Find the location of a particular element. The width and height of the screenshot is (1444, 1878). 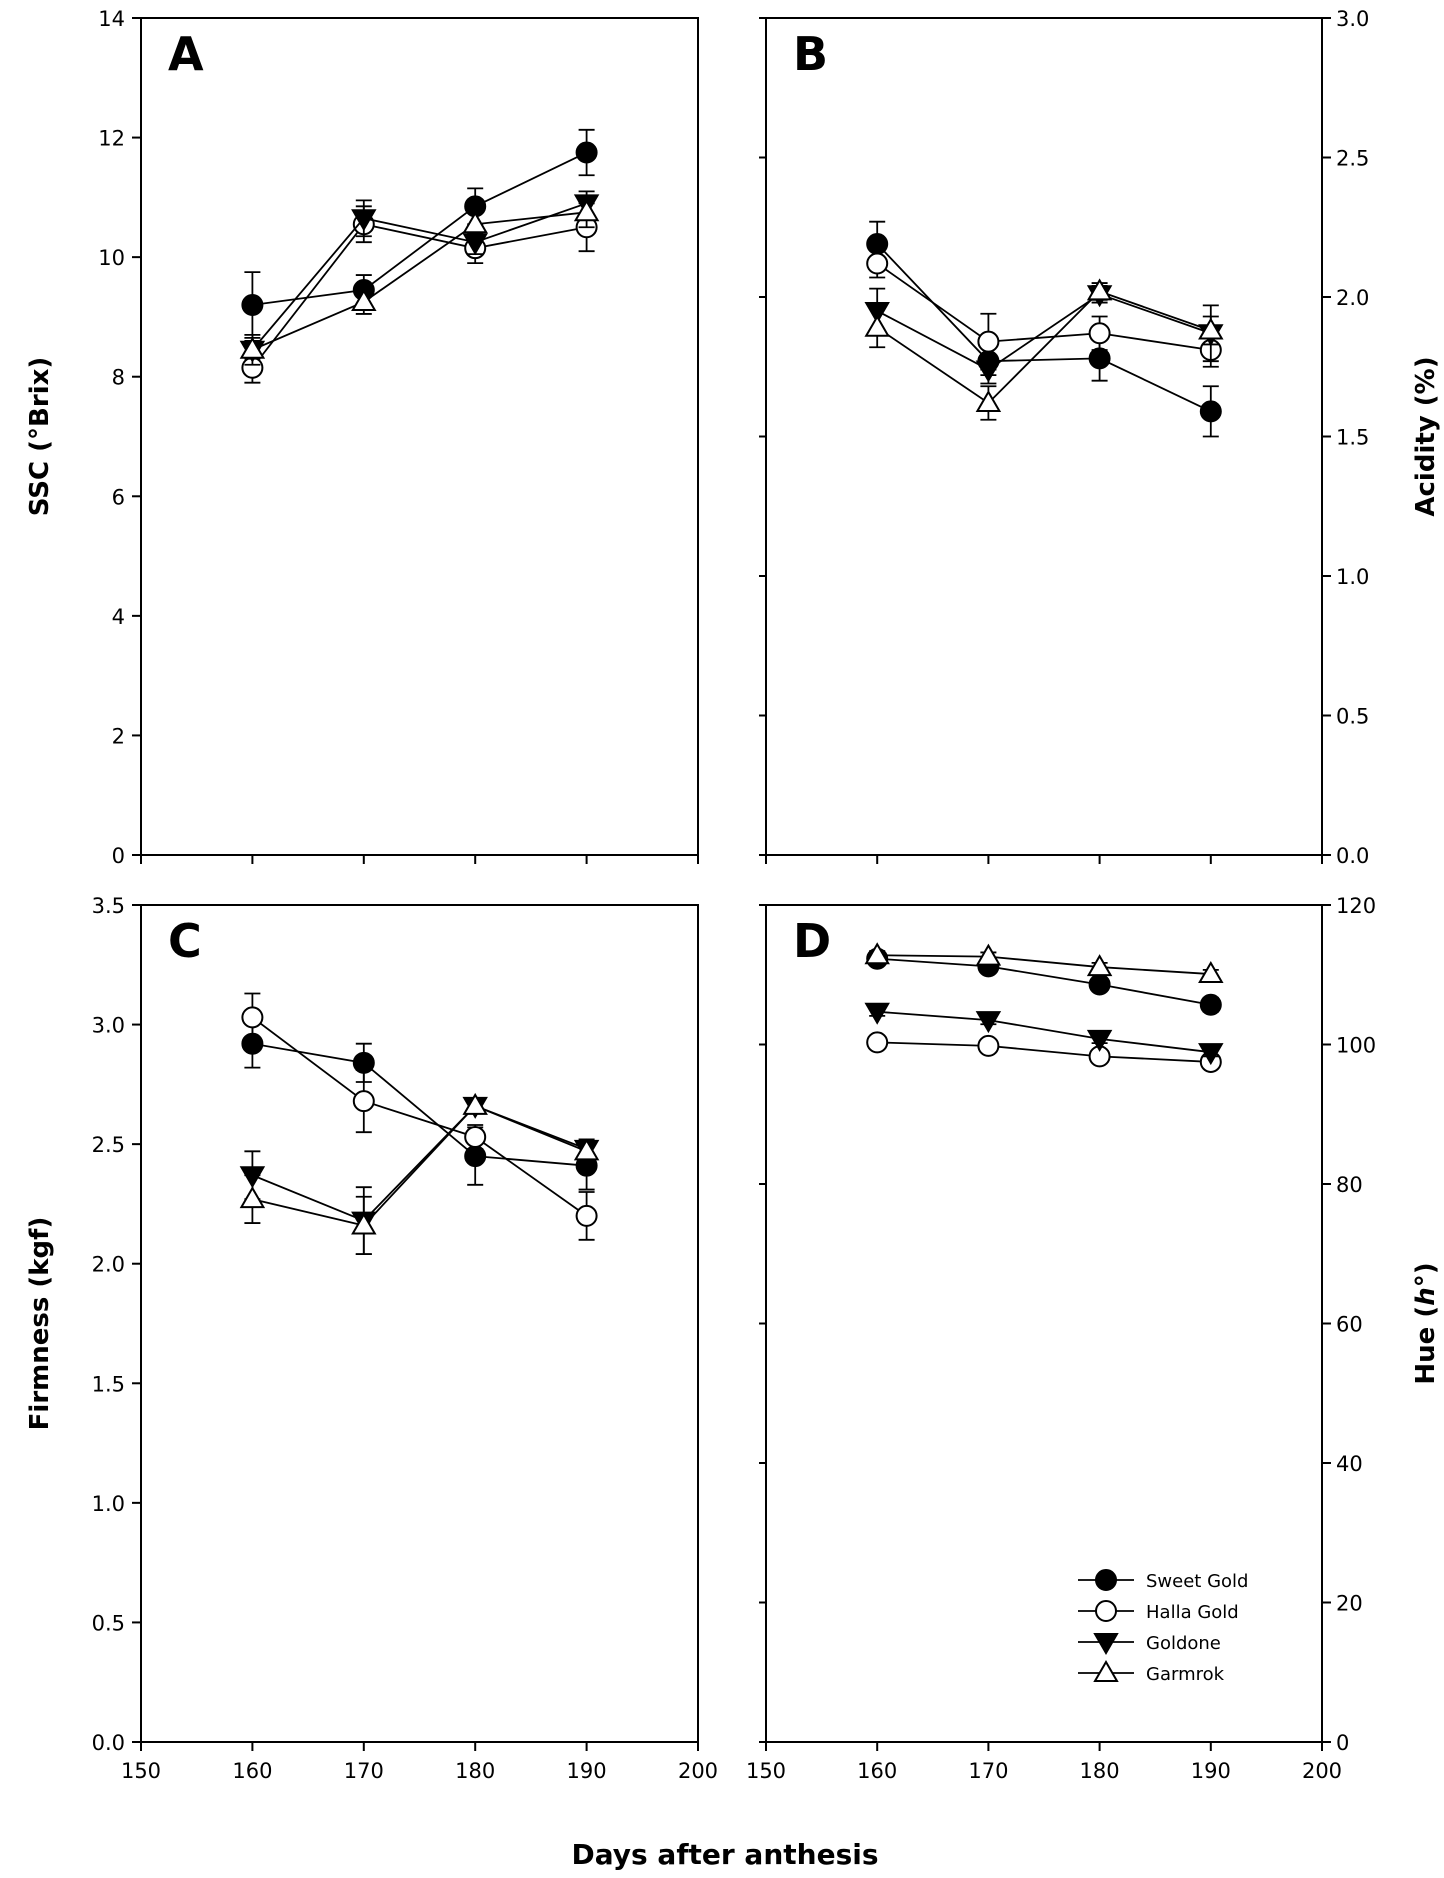

x-axis-title: Days after anthesis is located at coordinates (724, 1854).